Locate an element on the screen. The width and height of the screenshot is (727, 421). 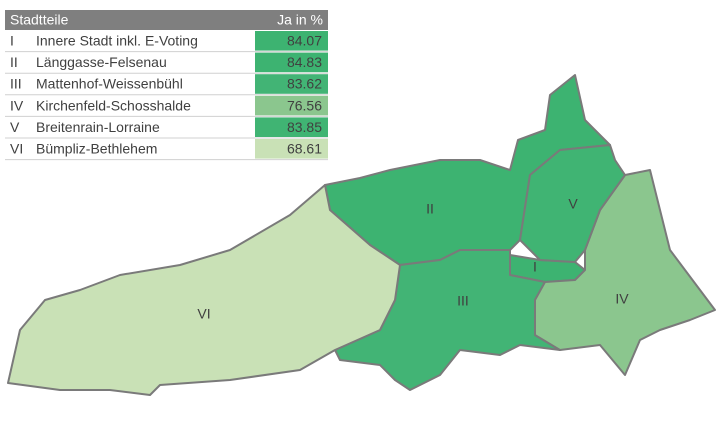
row-id: III is located at coordinates (16, 84).